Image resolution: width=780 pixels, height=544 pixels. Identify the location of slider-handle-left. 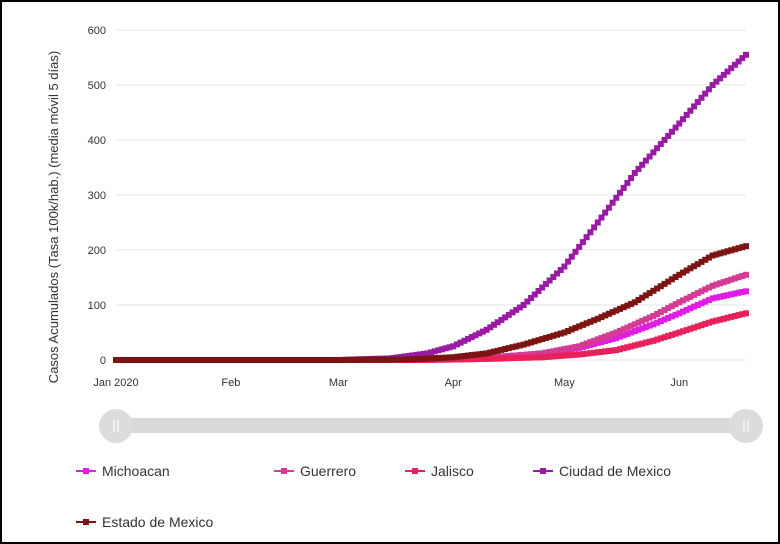
(116, 426).